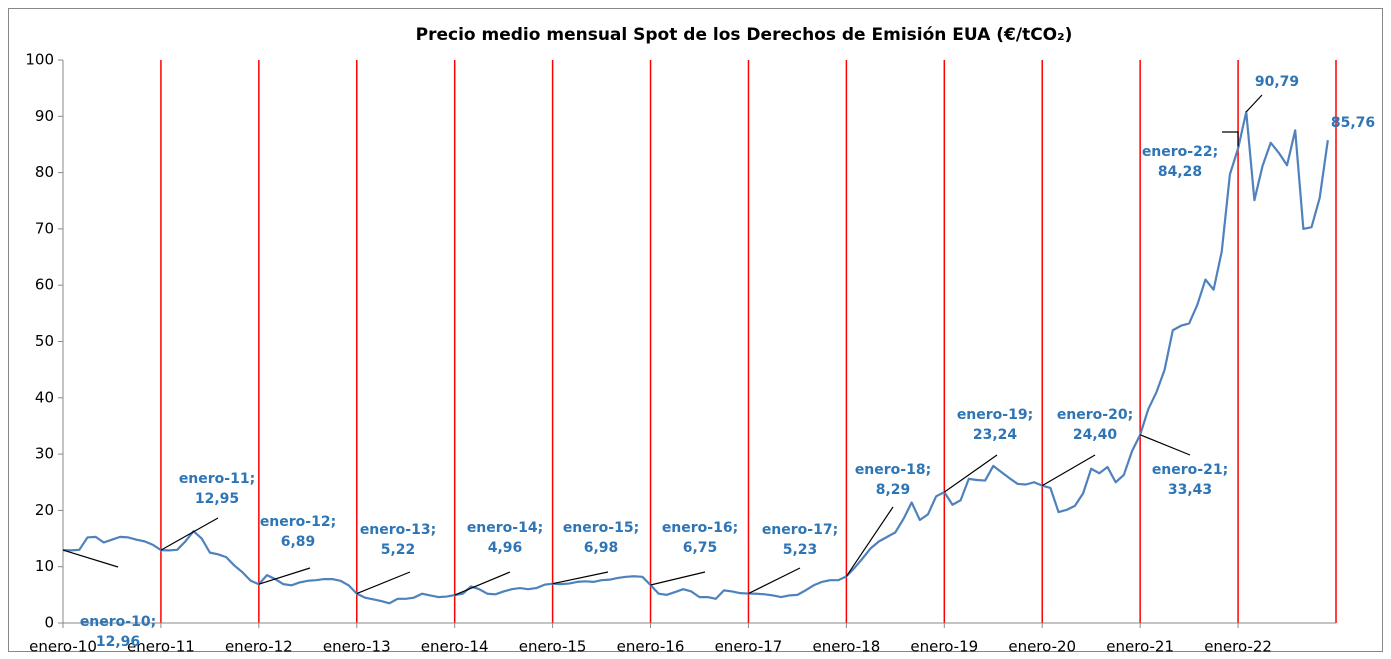 The height and width of the screenshot is (659, 1391). Describe the element at coordinates (553, 647) in the screenshot. I see `x-tick-label: enero-15` at that location.